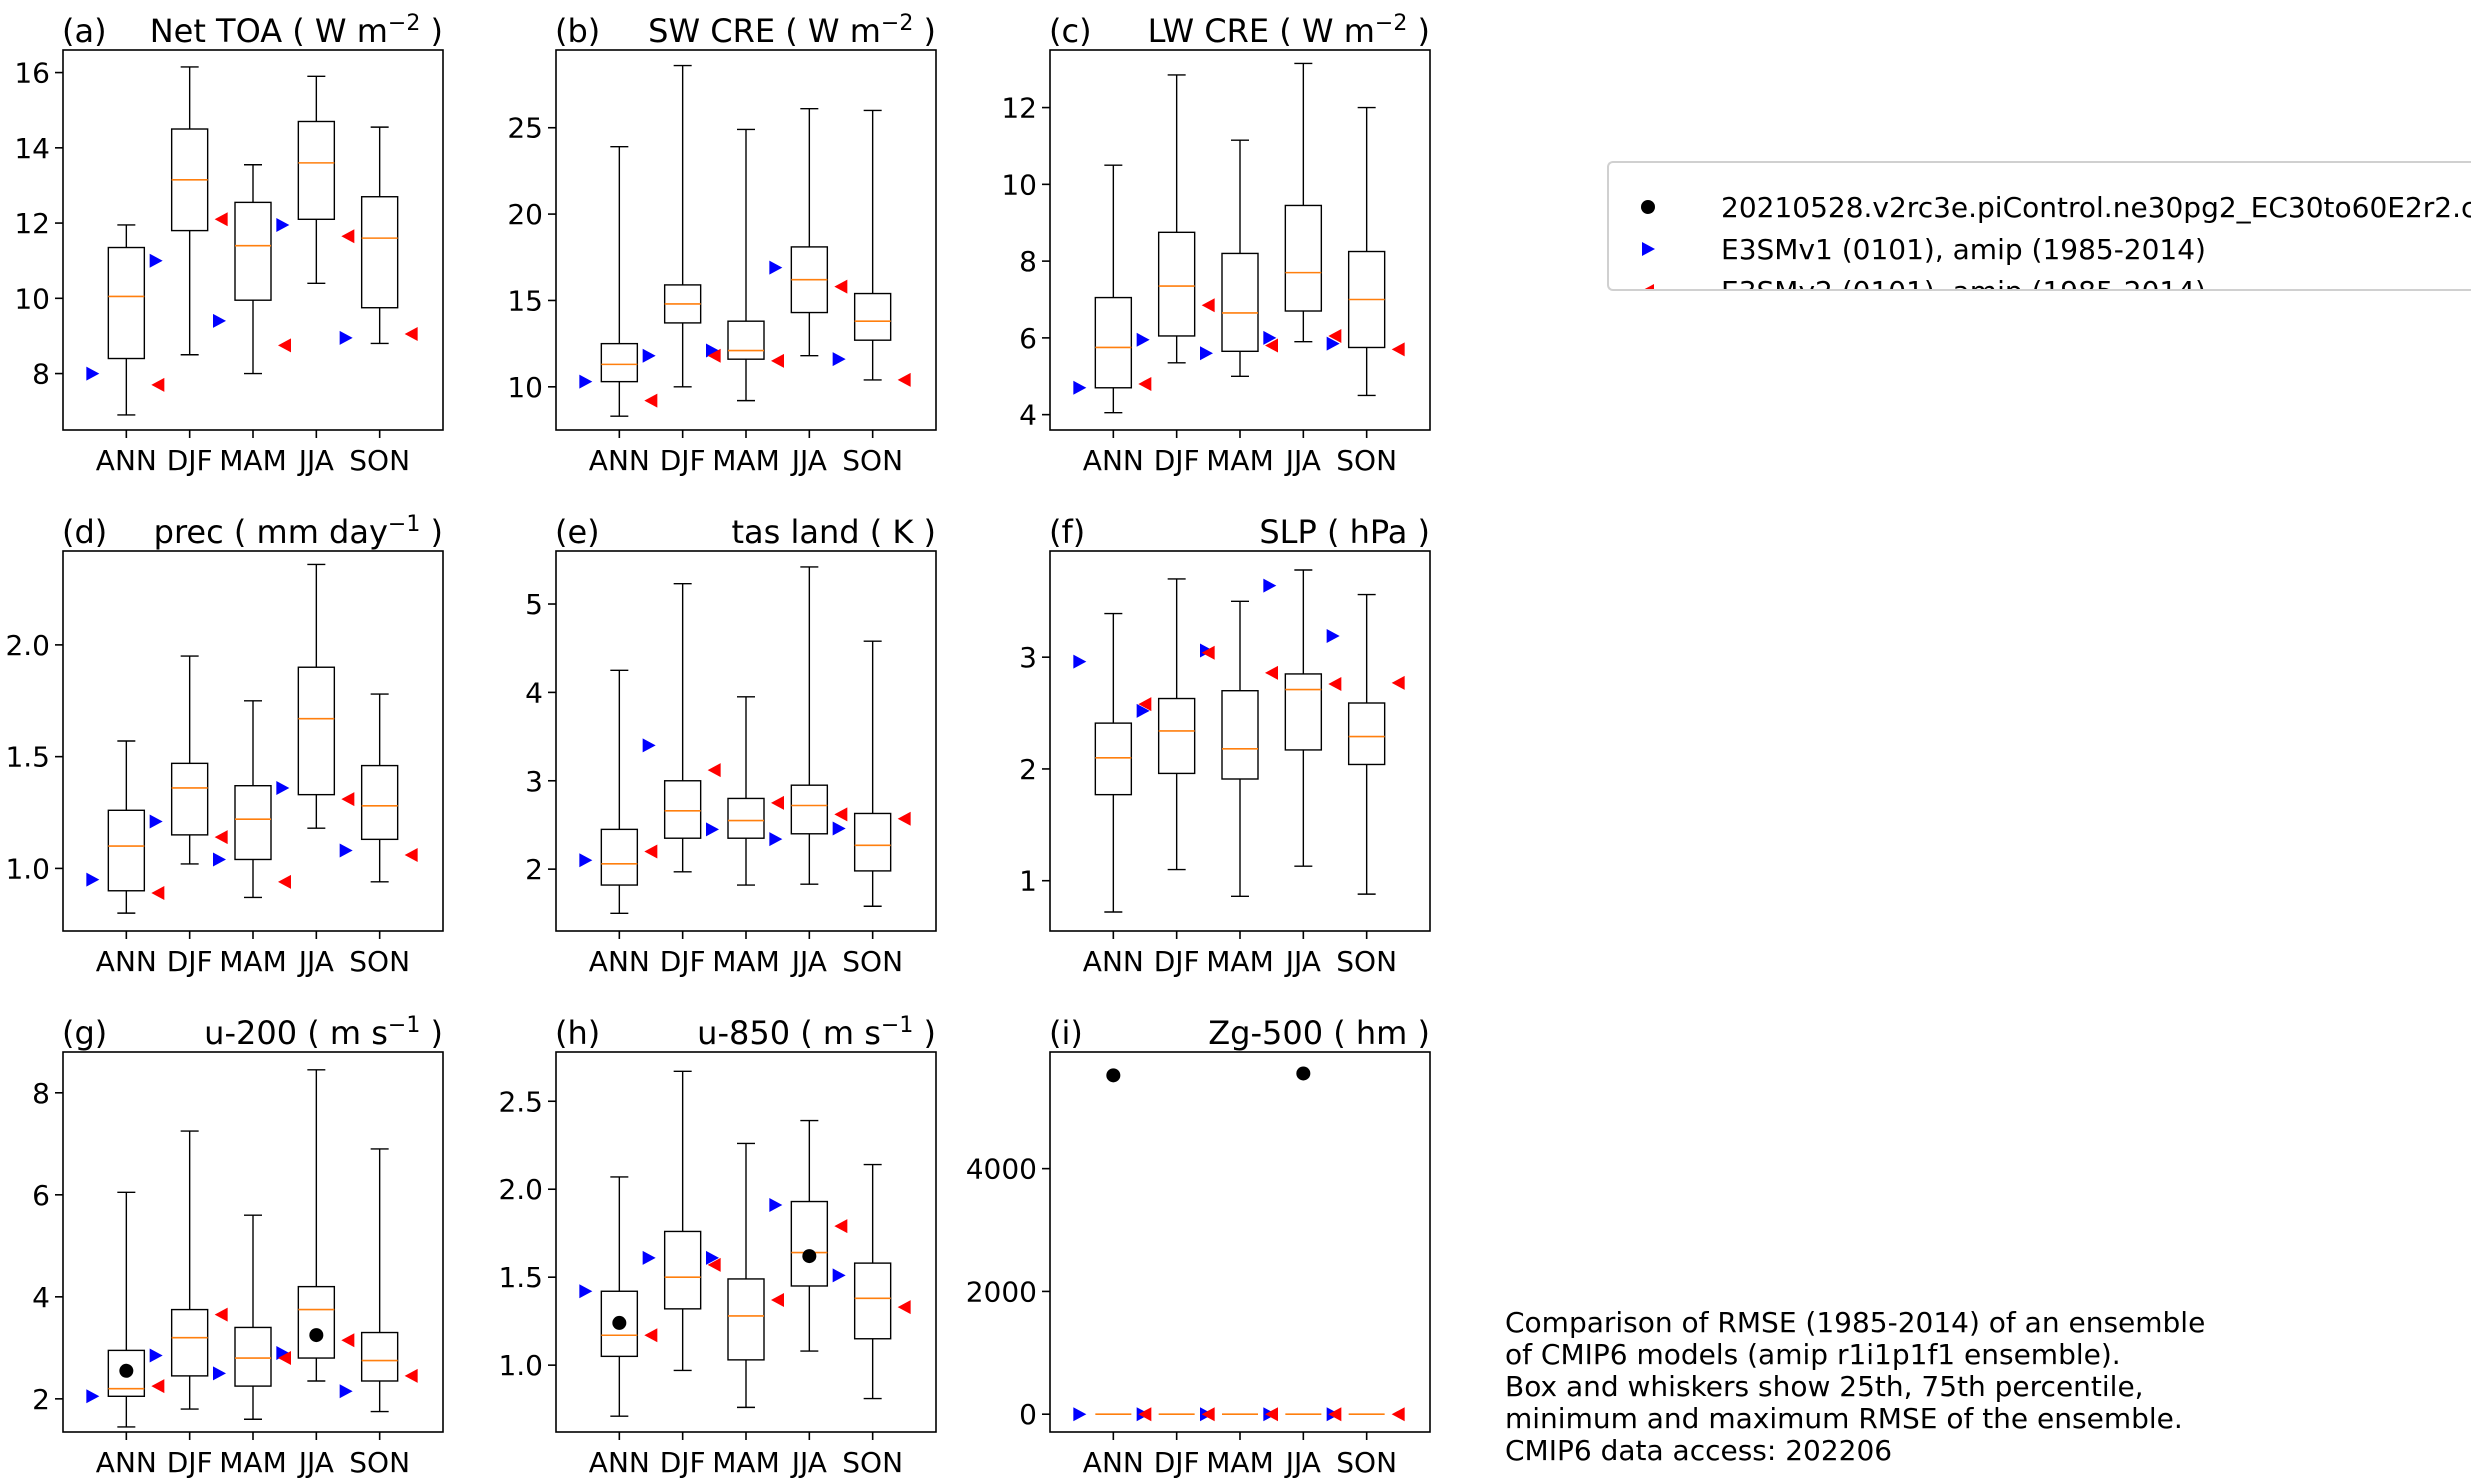  I want to click on triangle-left-marker-icon, so click(1648, 282).